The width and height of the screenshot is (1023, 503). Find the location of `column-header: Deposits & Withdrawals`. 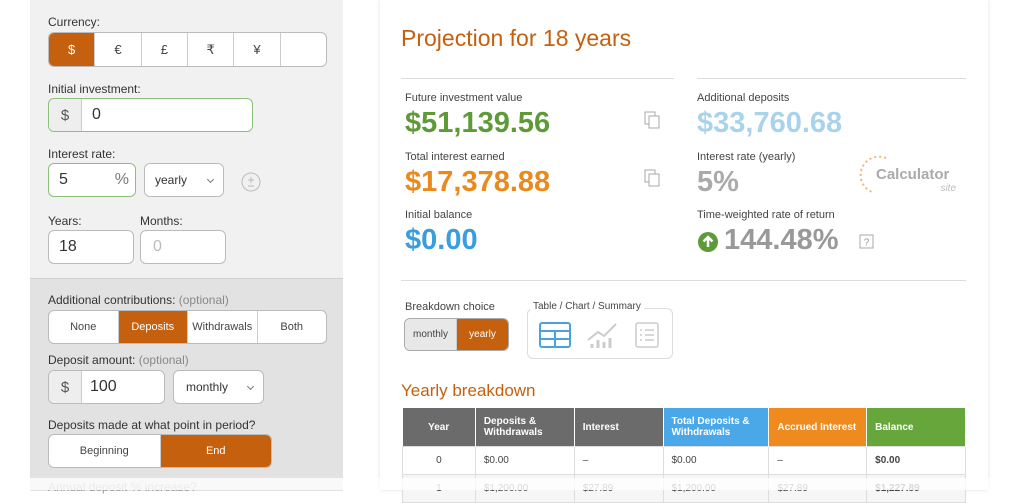

column-header: Deposits & Withdrawals is located at coordinates (525, 427).